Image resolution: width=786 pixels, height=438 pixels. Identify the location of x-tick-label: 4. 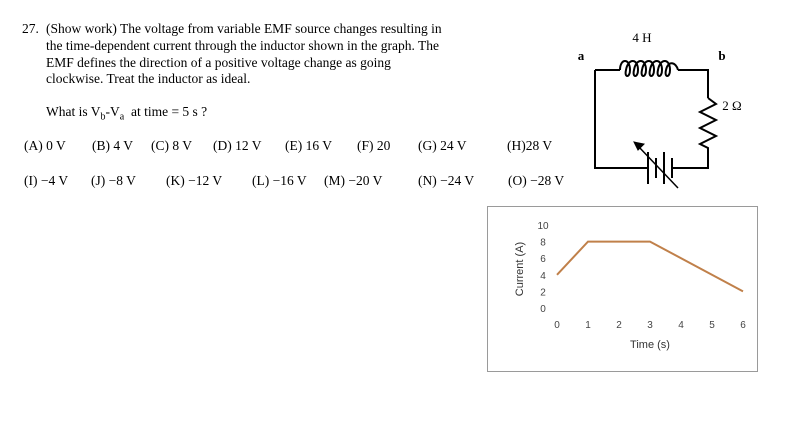
(681, 325).